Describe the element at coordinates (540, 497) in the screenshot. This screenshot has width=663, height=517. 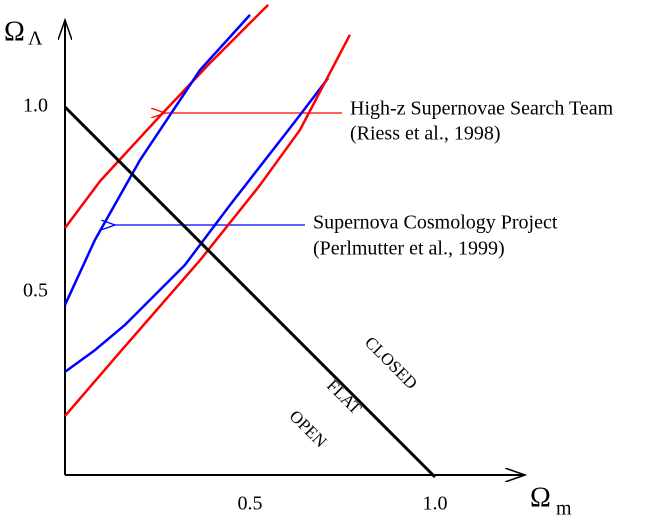
I see `x-axis-label: Ω` at that location.